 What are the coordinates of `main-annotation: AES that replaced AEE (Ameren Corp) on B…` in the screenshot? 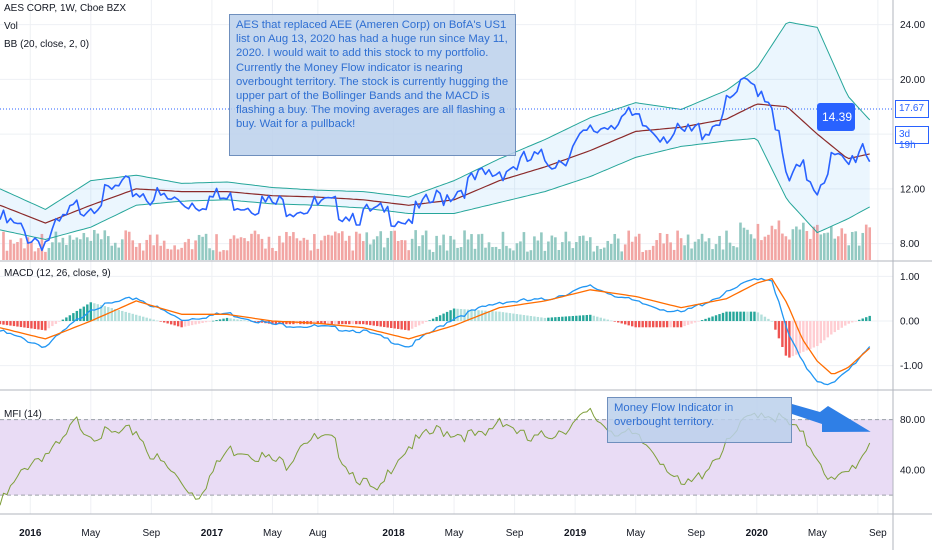 It's located at (372, 85).